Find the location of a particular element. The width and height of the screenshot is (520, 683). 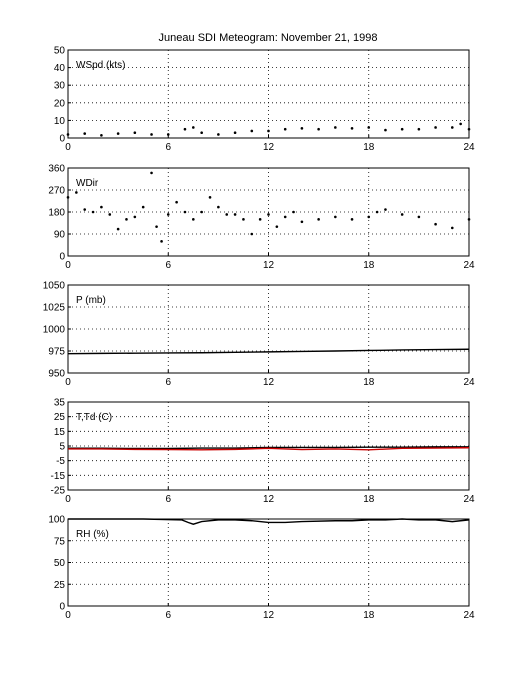

y-tick-label: 20 is located at coordinates (60, 103).